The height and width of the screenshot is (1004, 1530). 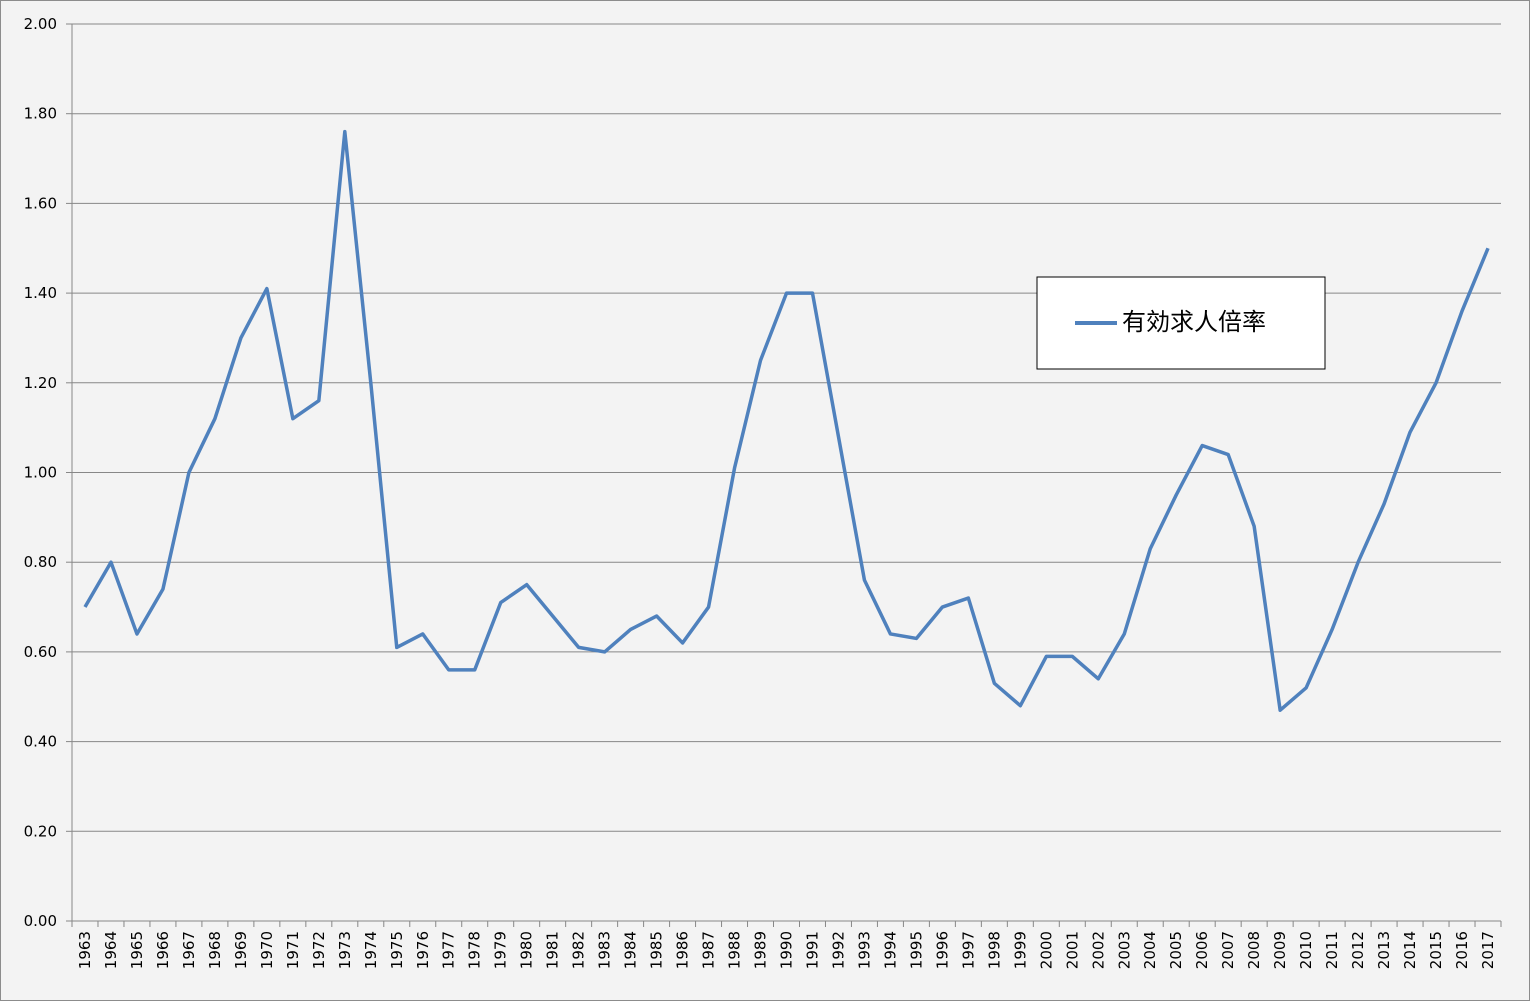 I want to click on x-tick-label: 1991, so click(x=812, y=950).